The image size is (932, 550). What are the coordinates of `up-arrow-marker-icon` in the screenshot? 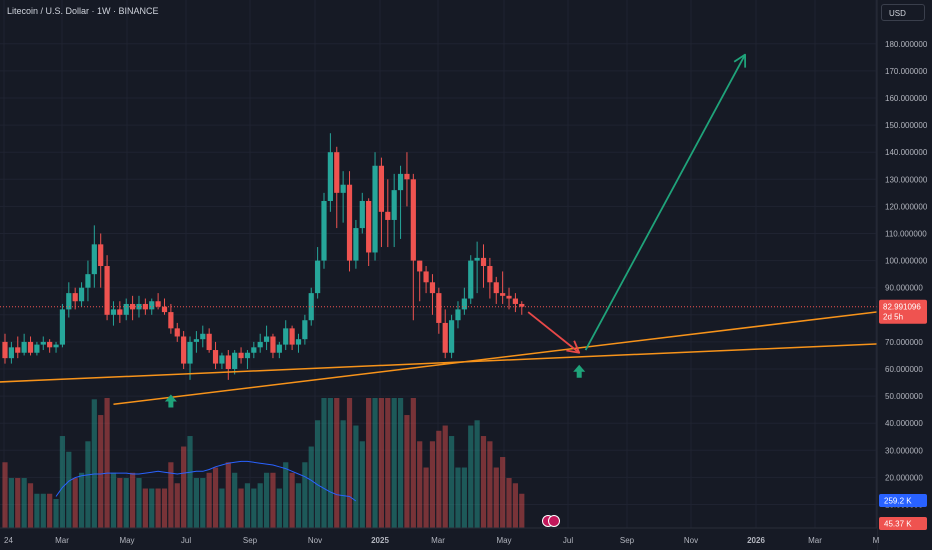 It's located at (170, 401).